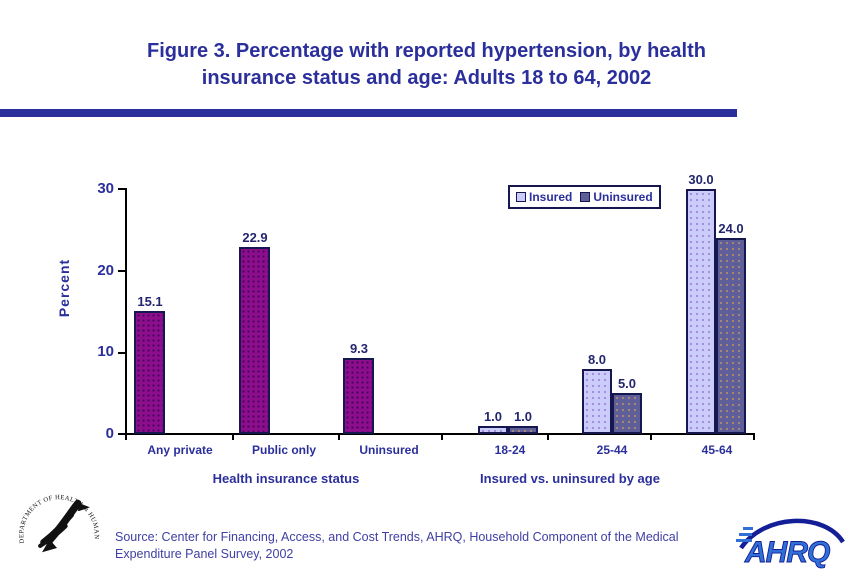  Describe the element at coordinates (149, 372) in the screenshot. I see `bar-any-private` at that location.